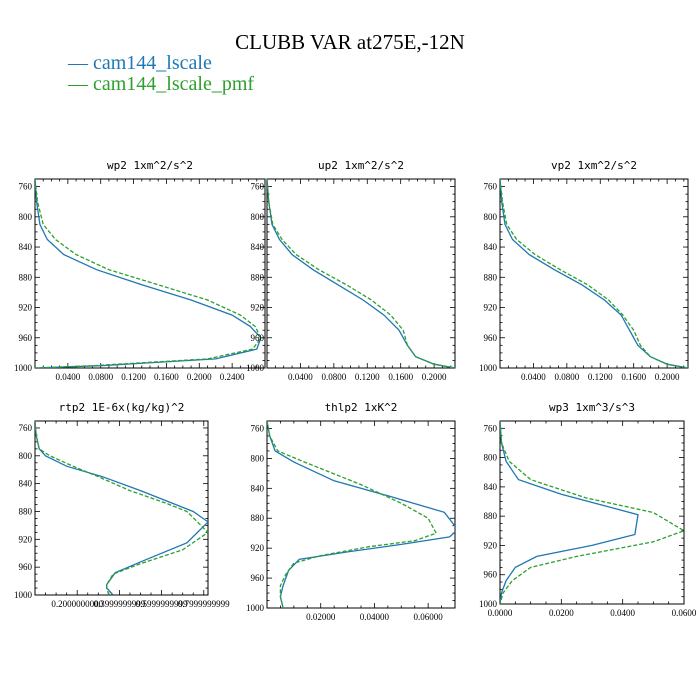 The height and width of the screenshot is (700, 700). I want to click on x-tick-label: 0.06000, so click(429, 617).